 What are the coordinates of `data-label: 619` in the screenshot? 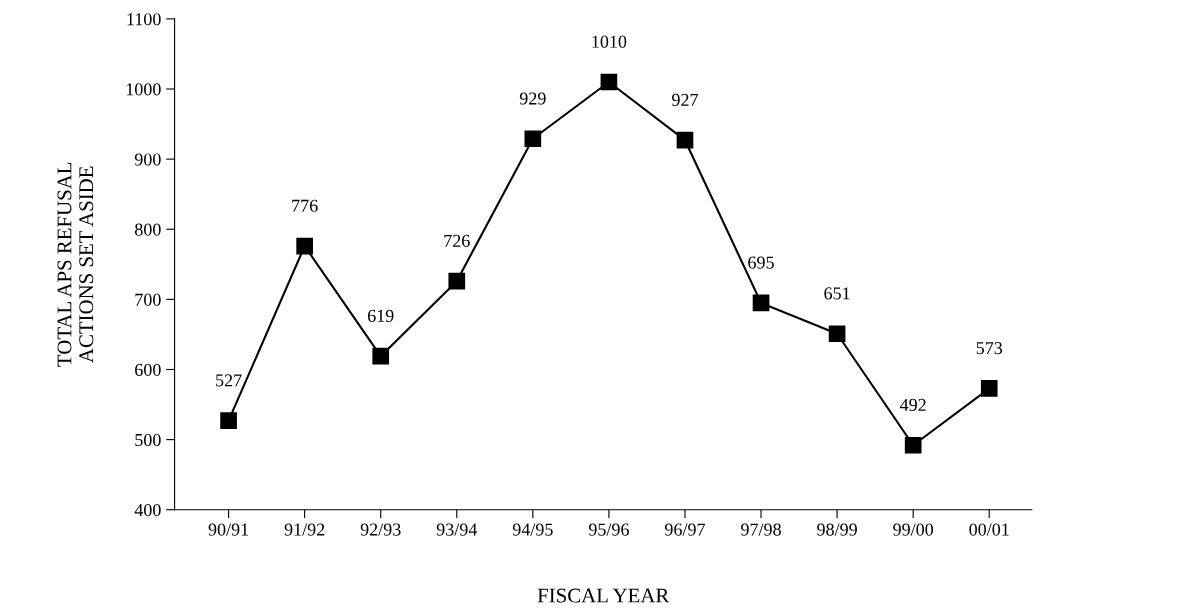 It's located at (380, 315).